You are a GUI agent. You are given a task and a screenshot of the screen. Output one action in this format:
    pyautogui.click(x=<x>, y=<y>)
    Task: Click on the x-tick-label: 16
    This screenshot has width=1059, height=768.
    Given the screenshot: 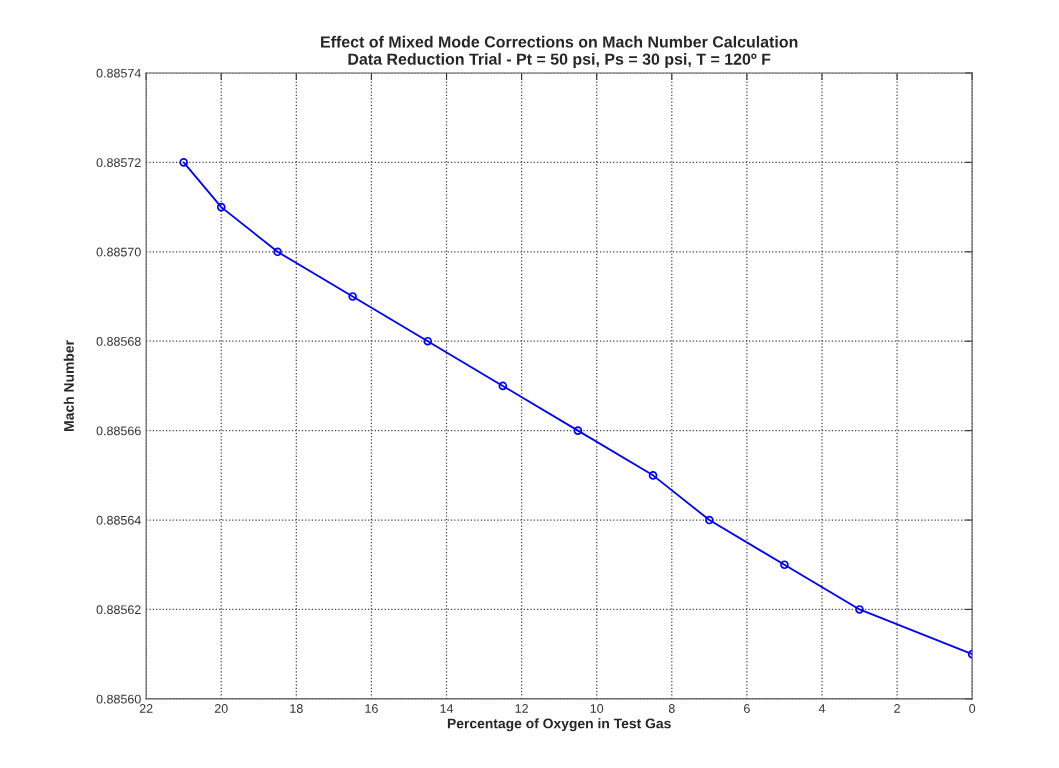 What is the action you would take?
    pyautogui.click(x=371, y=708)
    